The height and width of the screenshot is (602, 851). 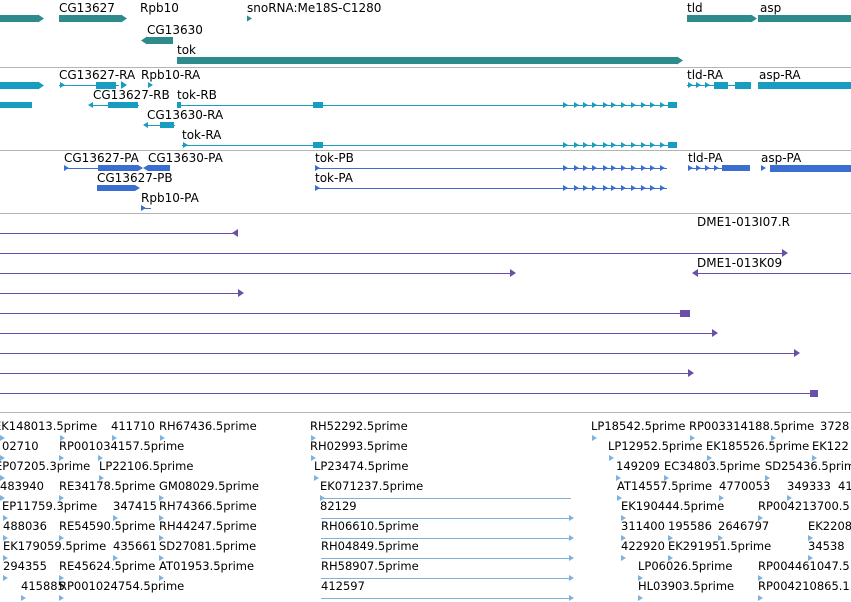 I want to click on gene-feature-cg13627, so click(x=90, y=18).